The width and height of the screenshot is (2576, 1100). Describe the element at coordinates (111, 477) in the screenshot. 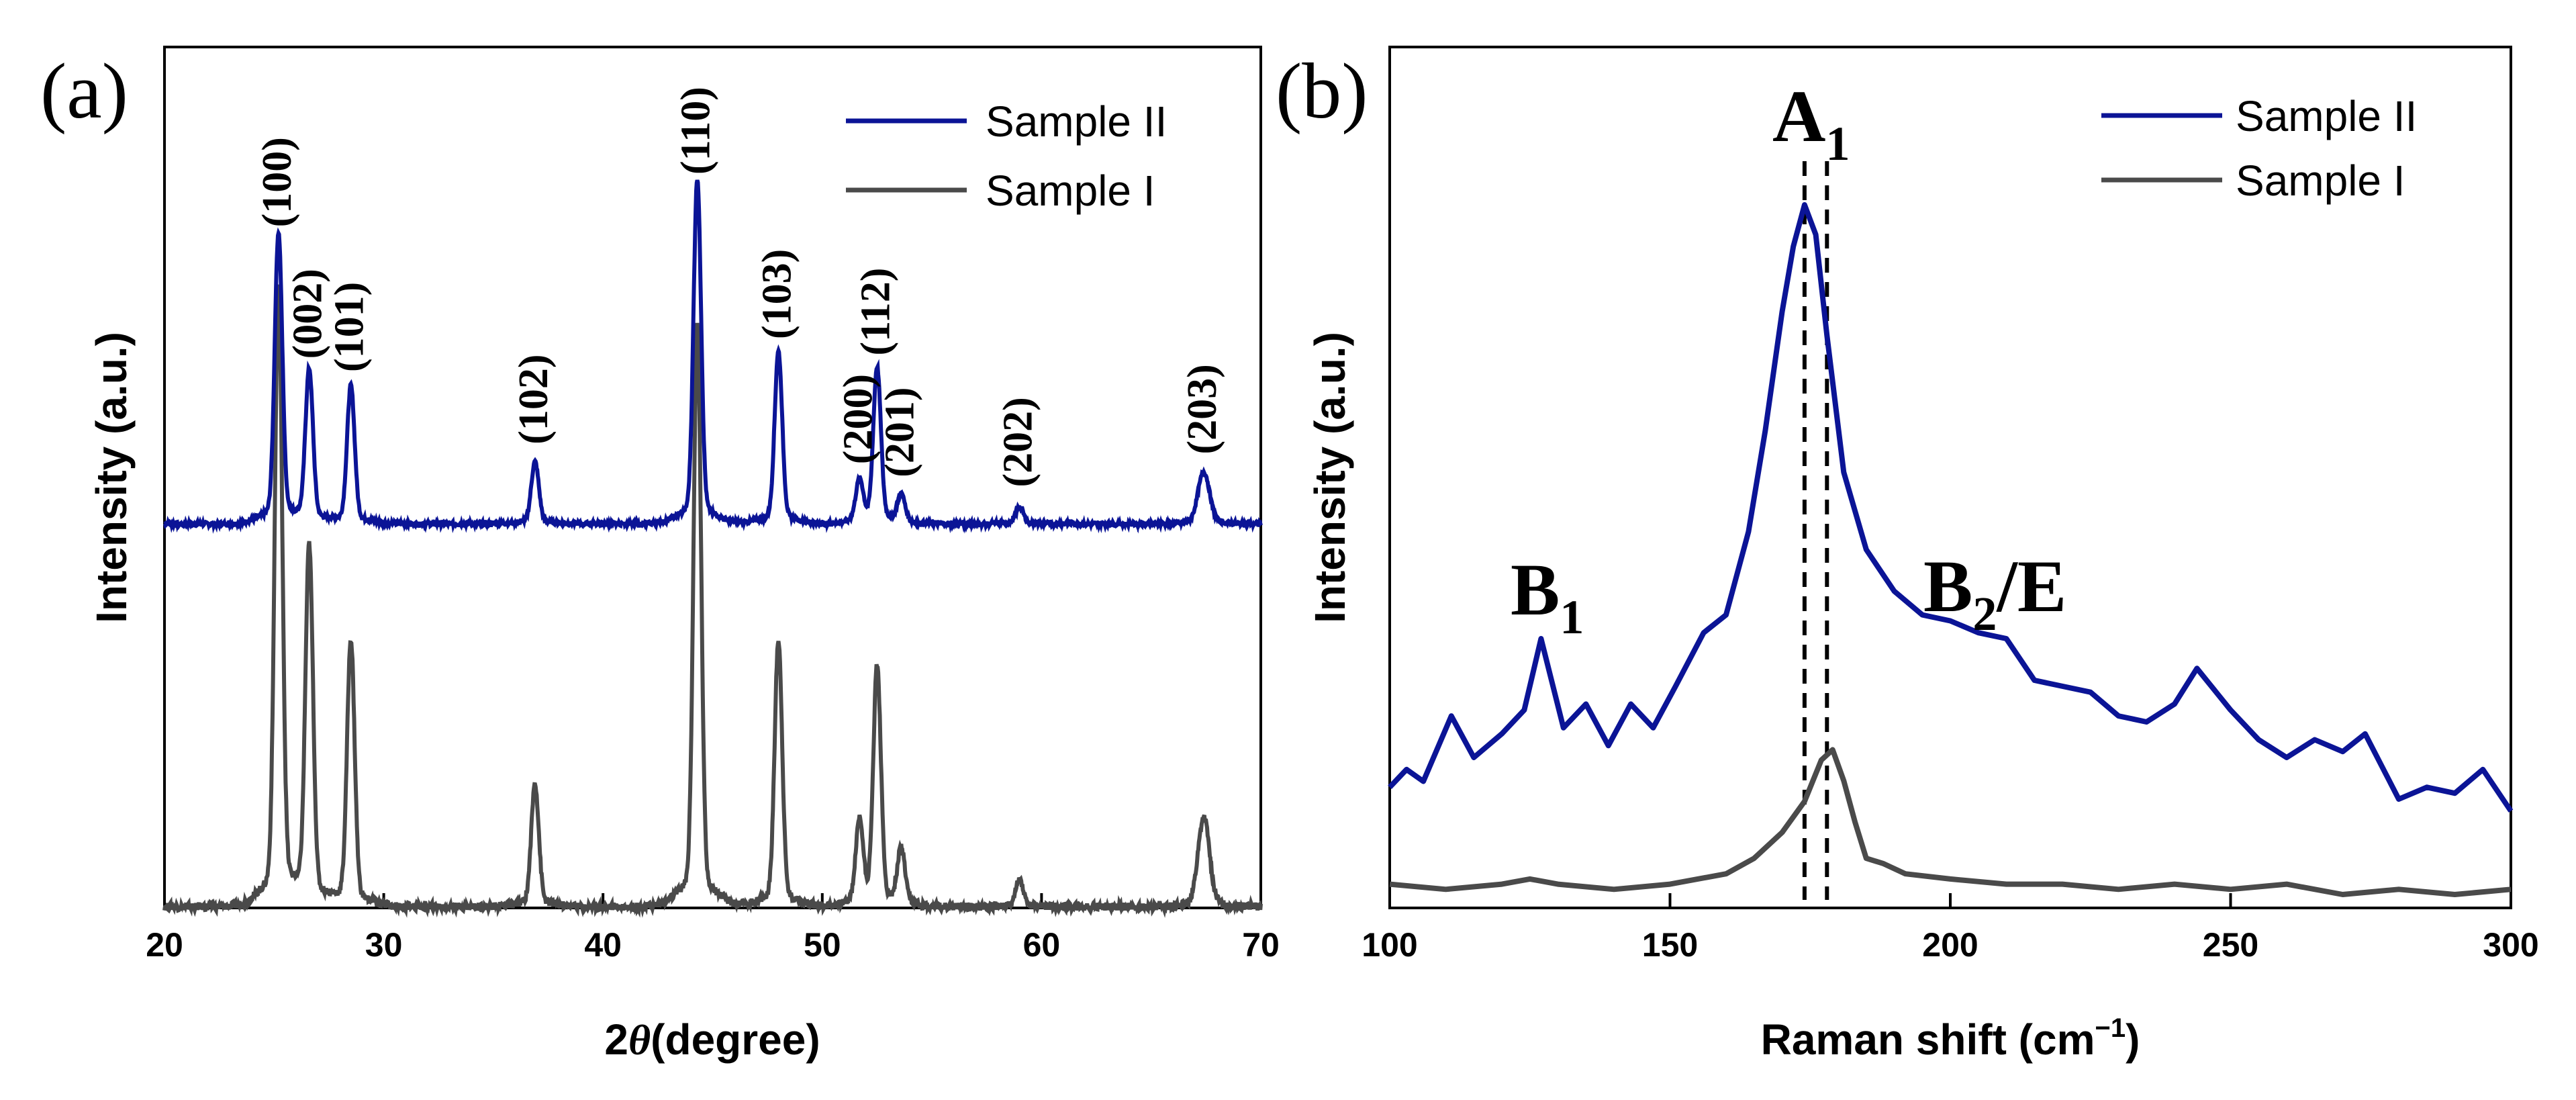

I see `panel-a-y-axis-title: Intensity (a.u.)` at that location.